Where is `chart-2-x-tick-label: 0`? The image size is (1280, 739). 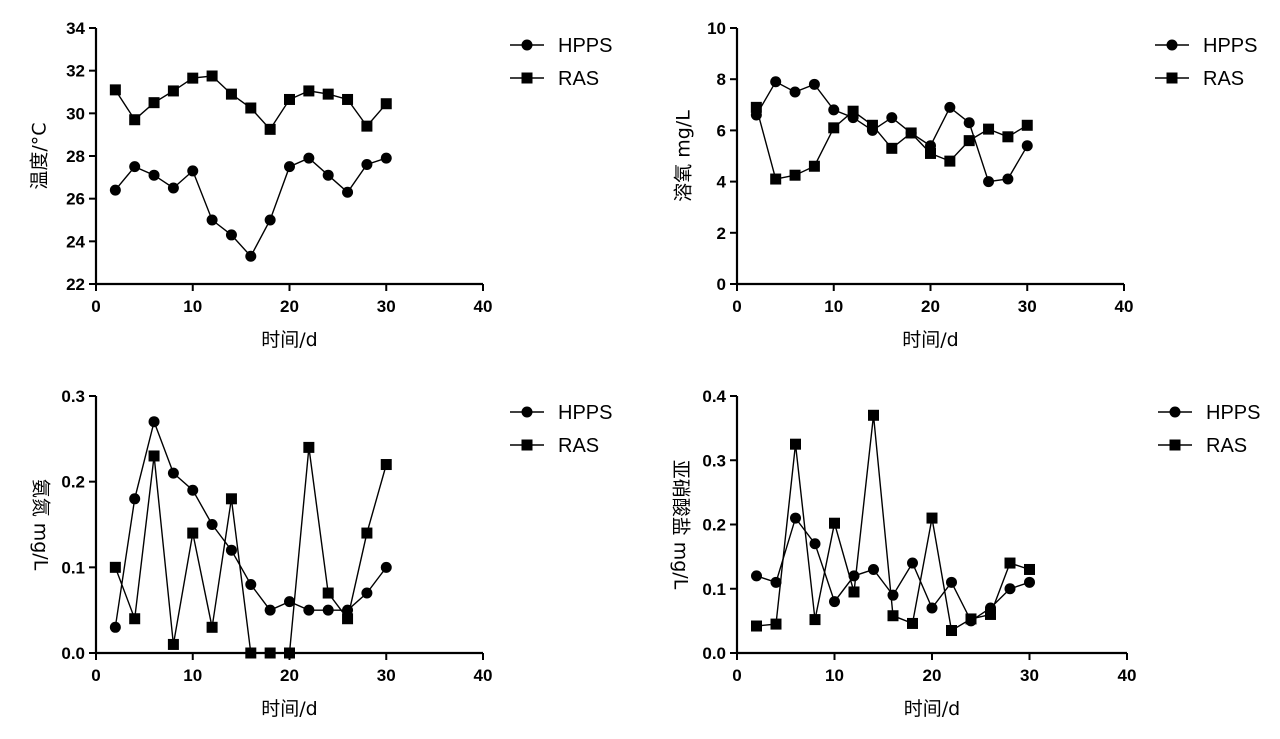 chart-2-x-tick-label: 0 is located at coordinates (736, 306).